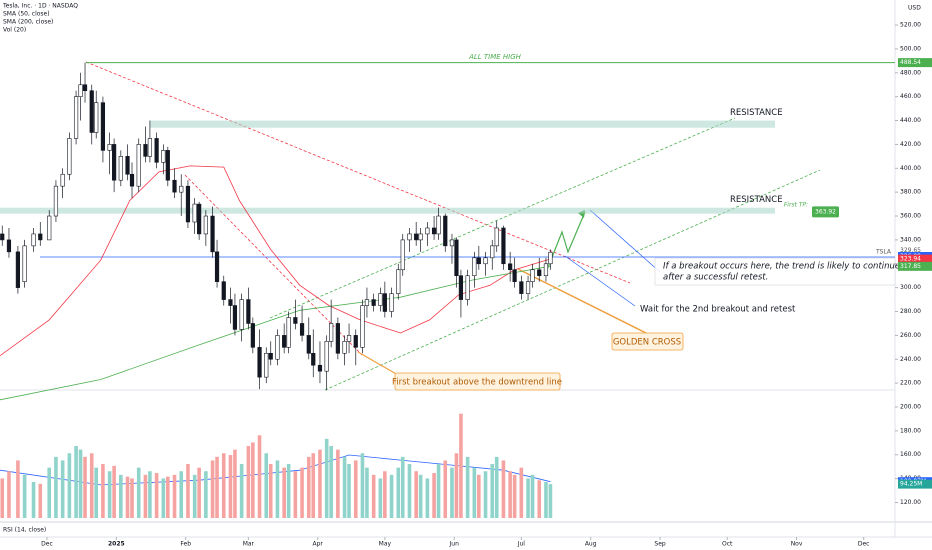  What do you see at coordinates (914, 8) in the screenshot?
I see `currency: USD` at bounding box center [914, 8].